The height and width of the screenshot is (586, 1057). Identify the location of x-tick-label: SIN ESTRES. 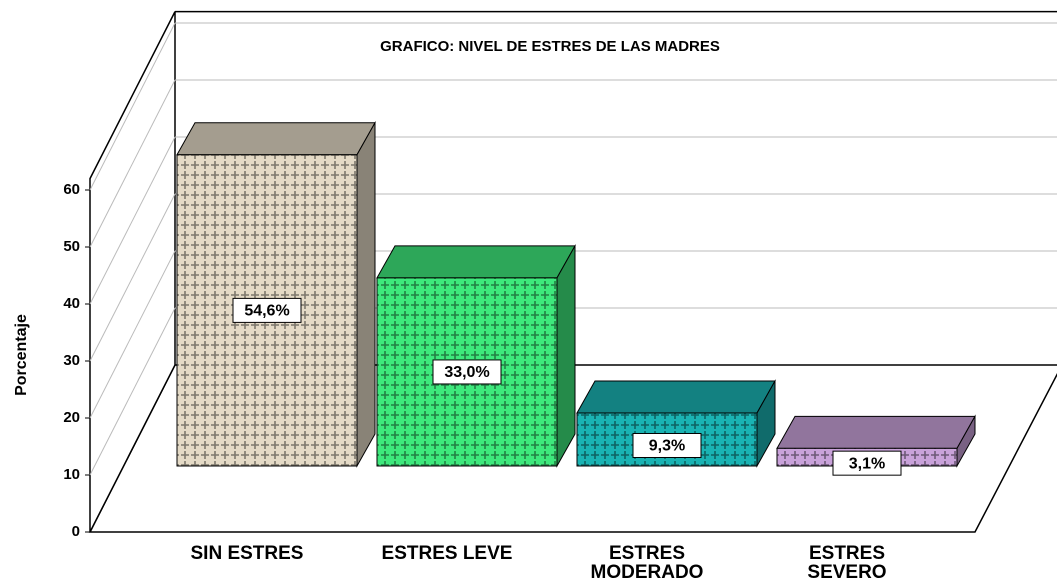
(247, 553).